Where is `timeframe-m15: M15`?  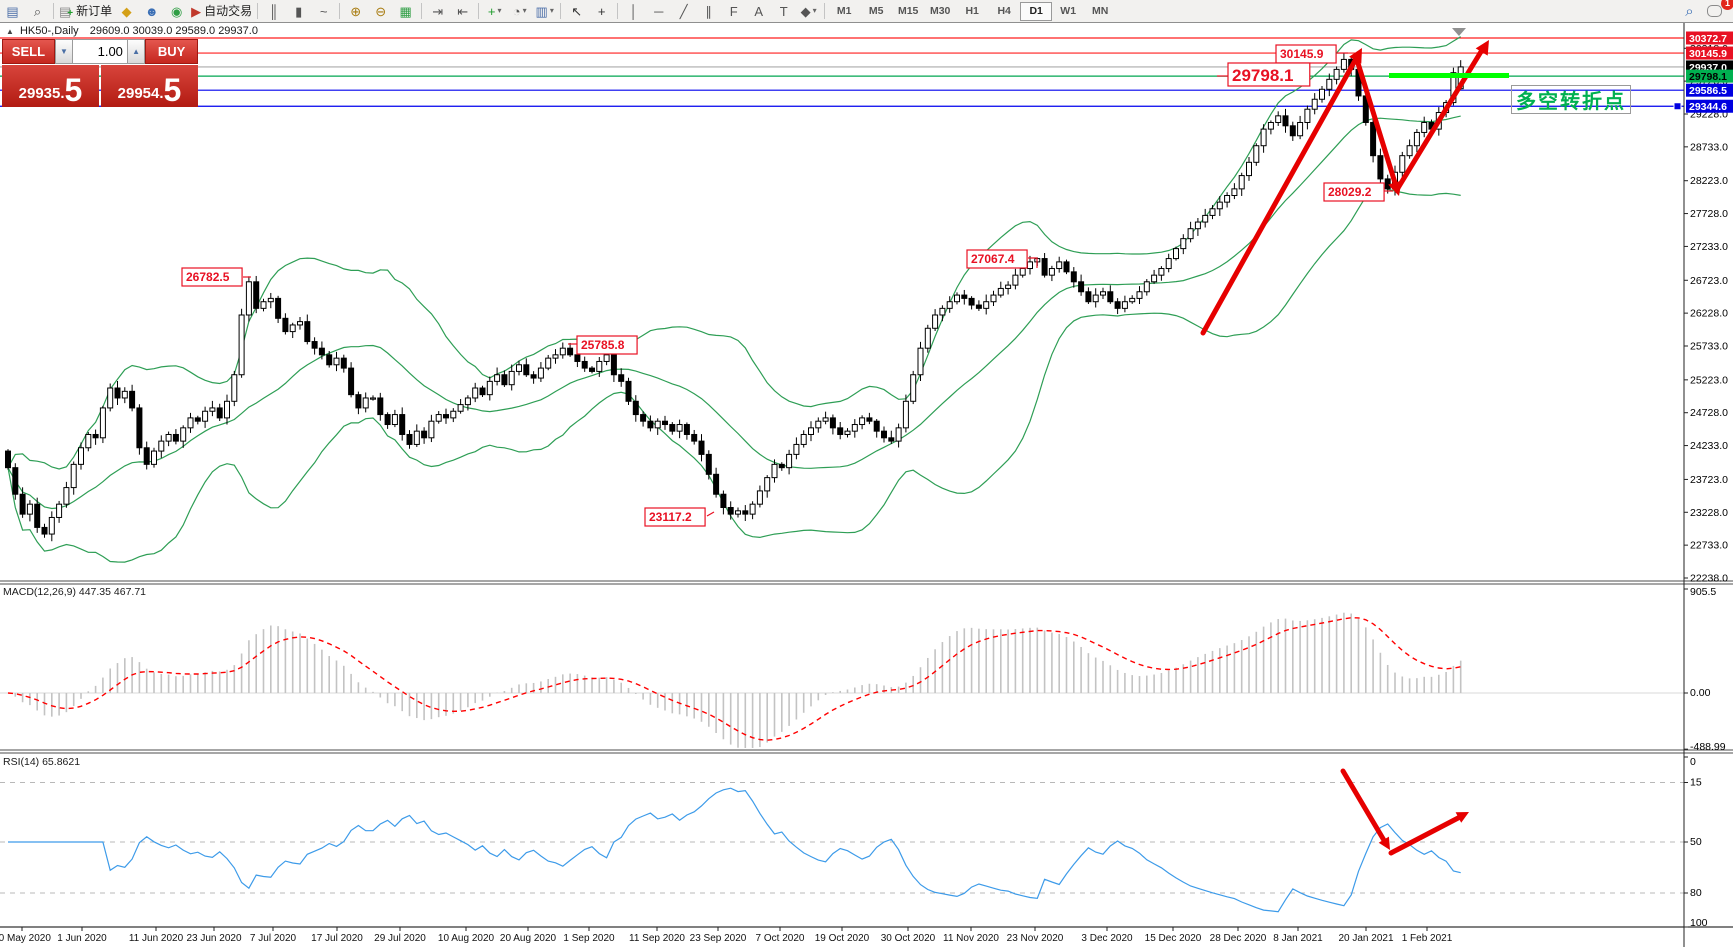 timeframe-m15: M15 is located at coordinates (908, 11).